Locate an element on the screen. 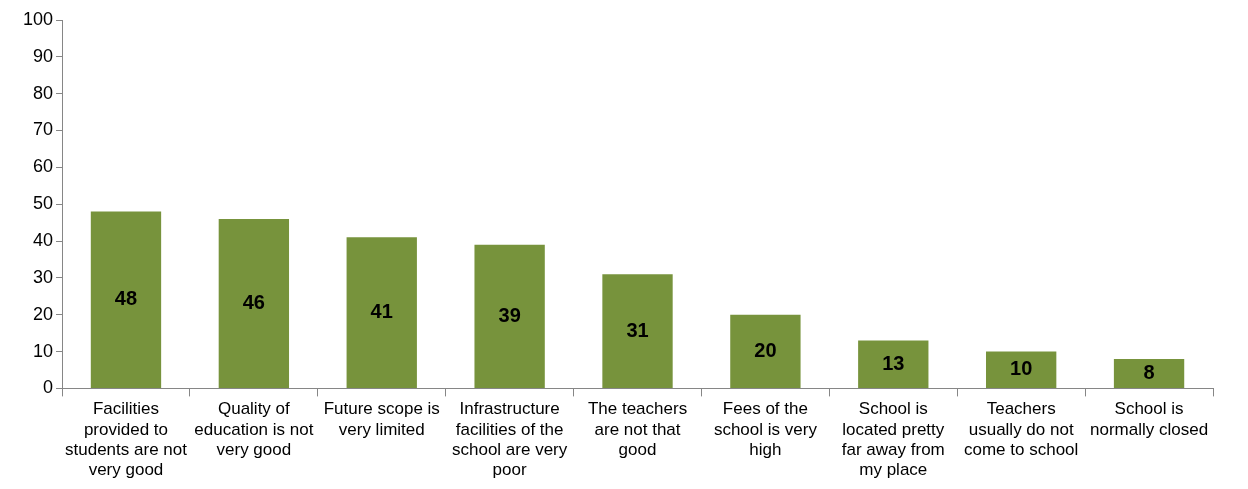 This screenshot has height=489, width=1248. y-tick-label: 20 is located at coordinates (43, 313).